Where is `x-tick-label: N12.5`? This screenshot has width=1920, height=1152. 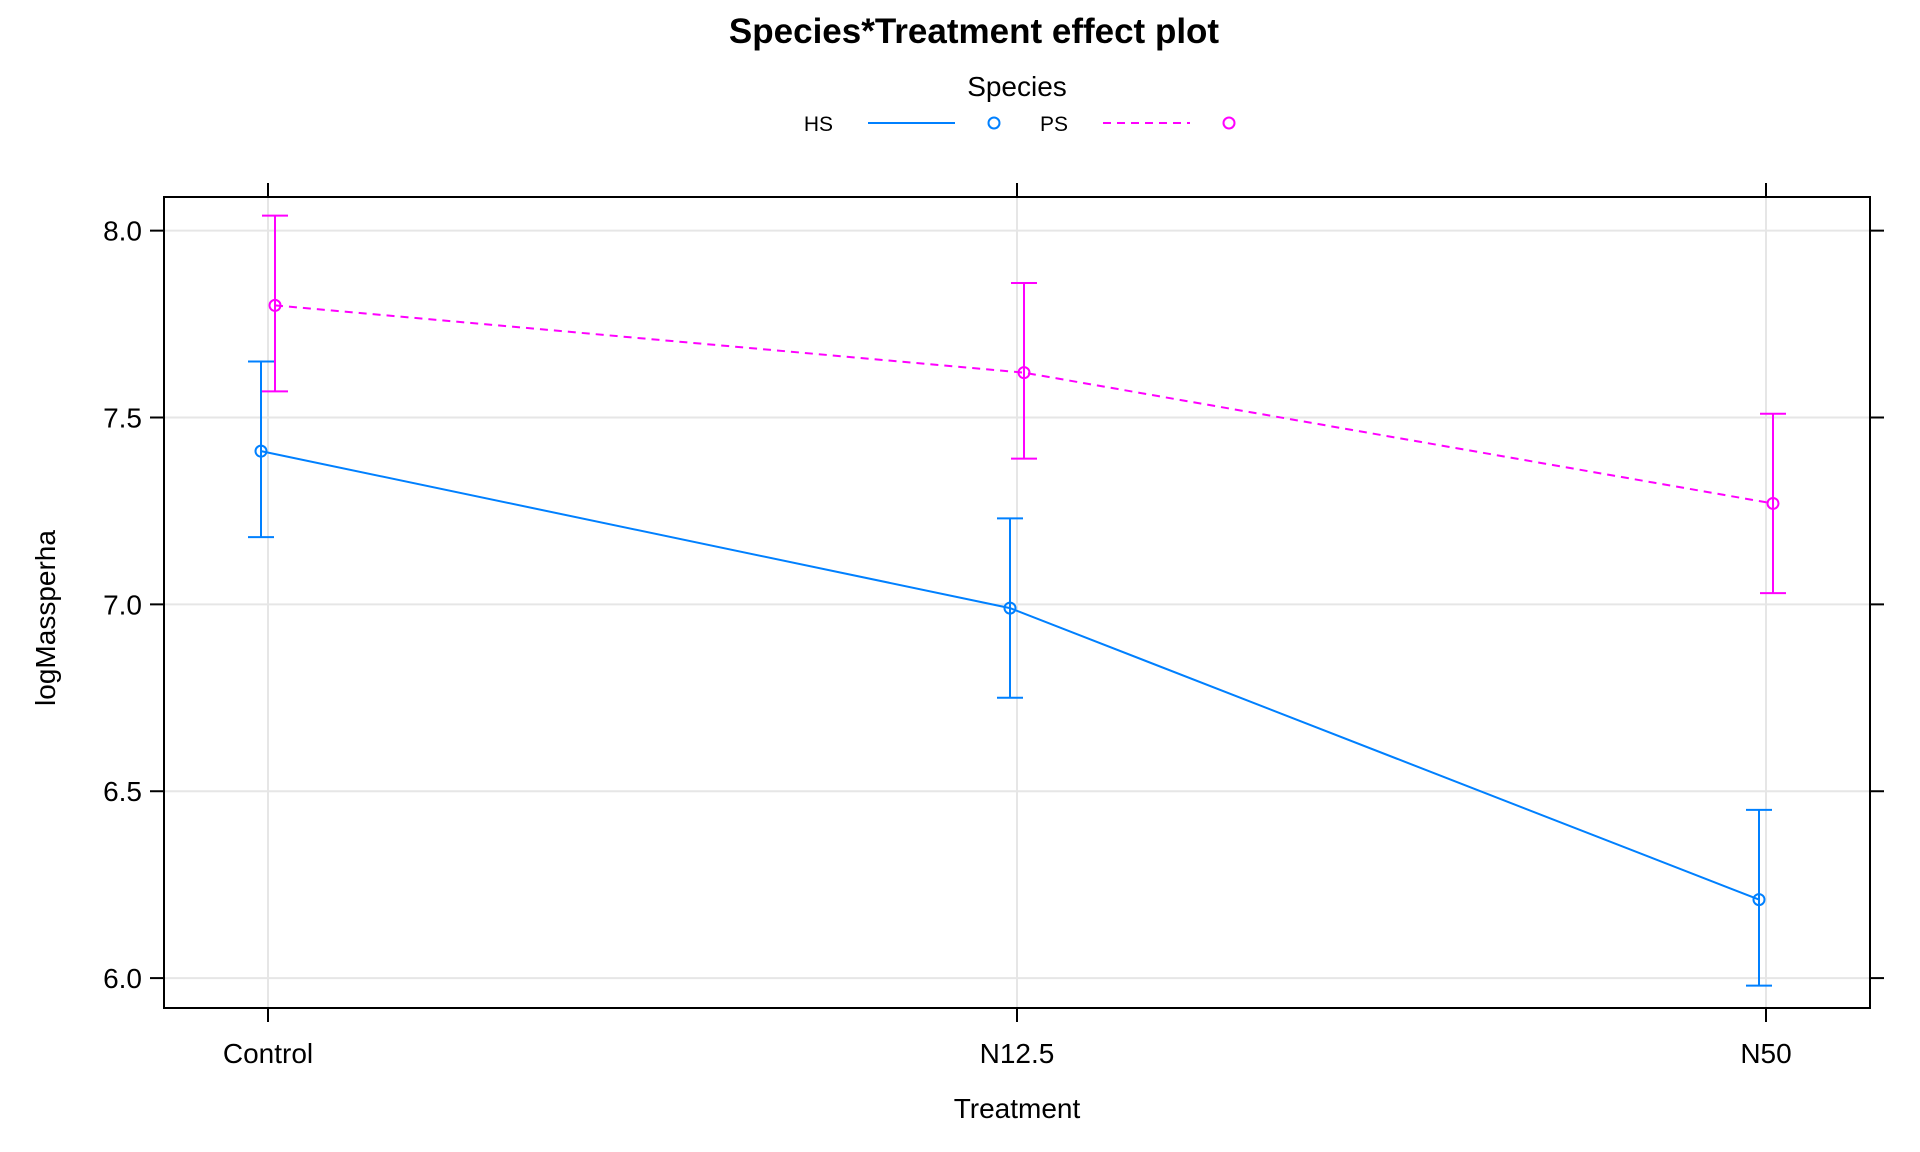 x-tick-label: N12.5 is located at coordinates (1017, 1053).